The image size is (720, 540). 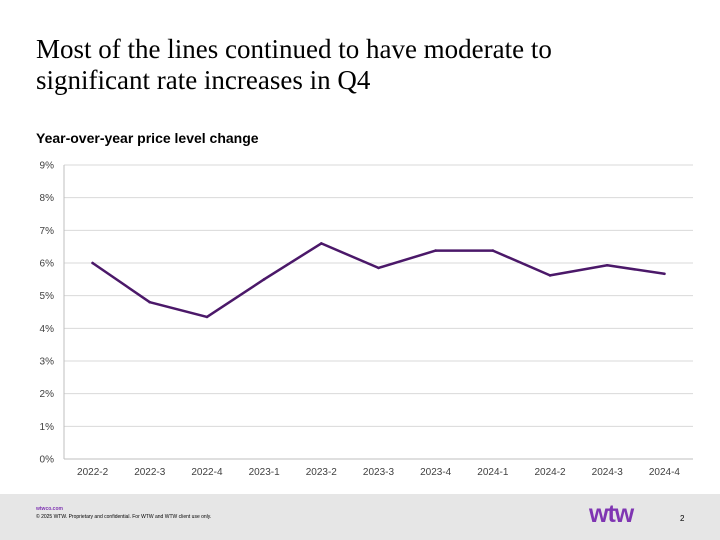 I want to click on x-tick-label: 2023-3, so click(x=379, y=472).